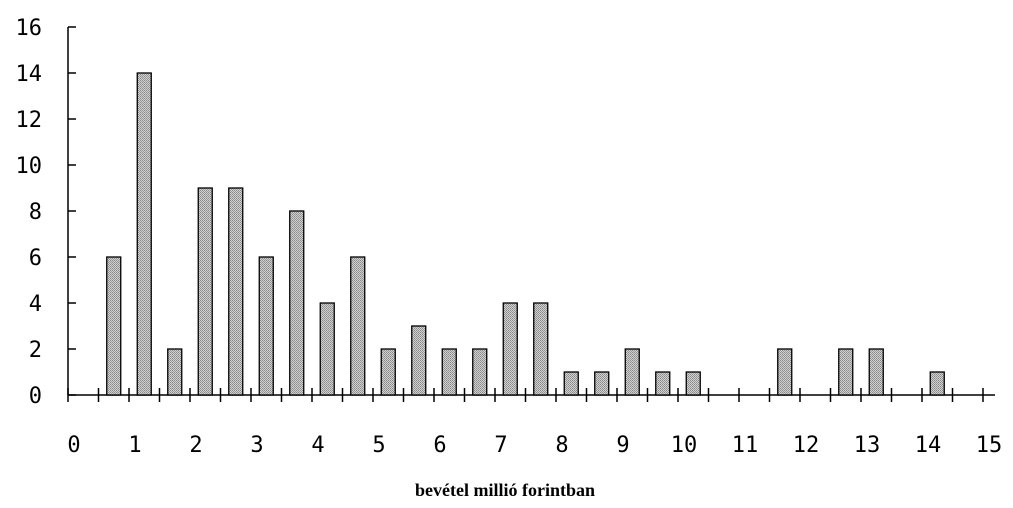  Describe the element at coordinates (29, 120) in the screenshot. I see `y-tick-label: 12` at that location.